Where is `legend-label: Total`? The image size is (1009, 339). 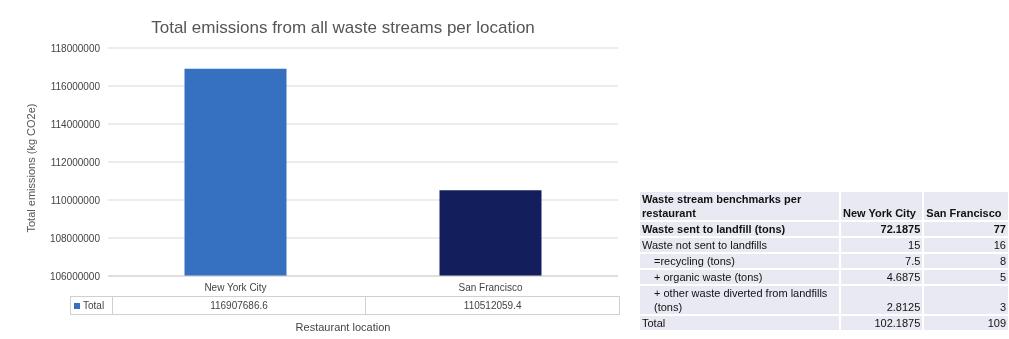
legend-label: Total is located at coordinates (94, 305).